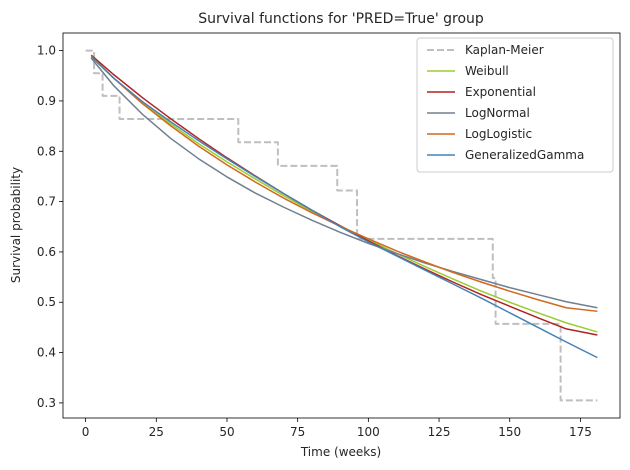 Image resolution: width=630 pixels, height=470 pixels. Describe the element at coordinates (500, 92) in the screenshot. I see `legend-label: Exponential` at that location.